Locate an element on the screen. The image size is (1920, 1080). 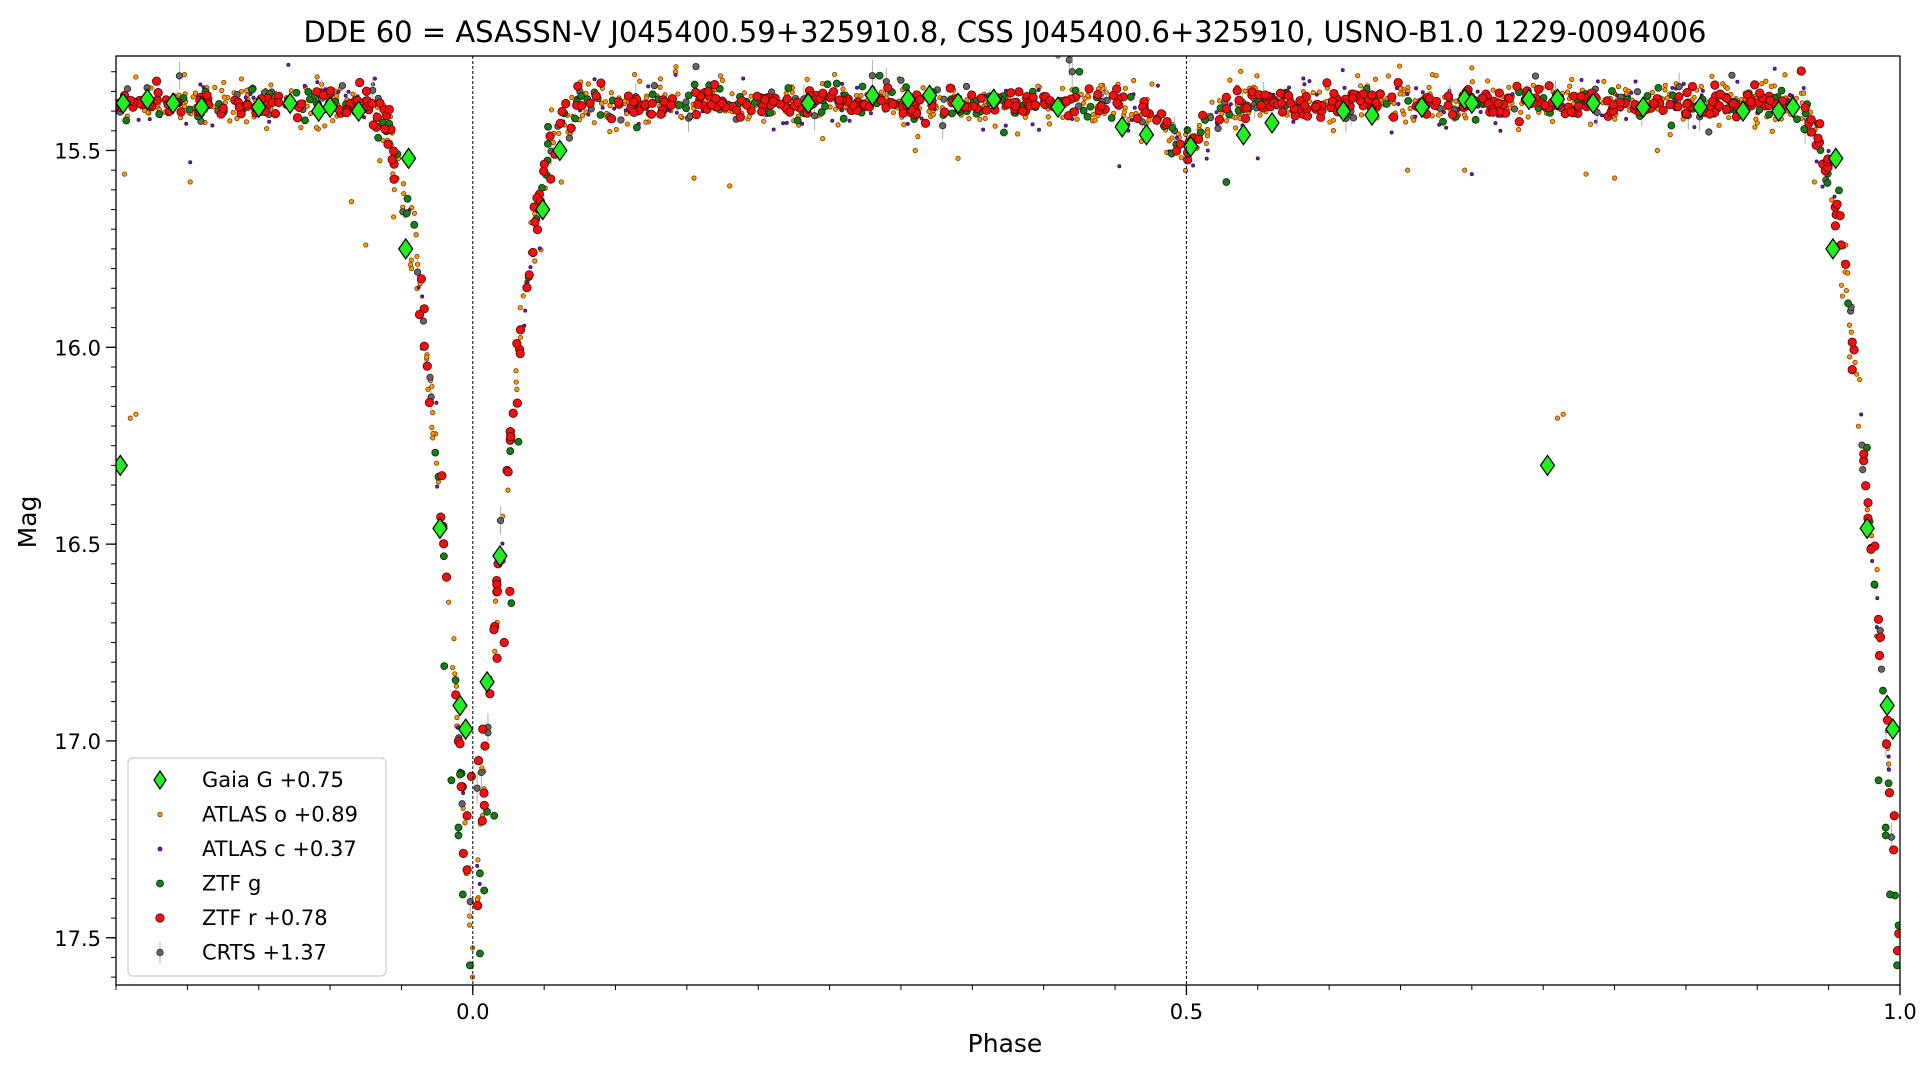
legend-label: ZTF g is located at coordinates (231, 884).